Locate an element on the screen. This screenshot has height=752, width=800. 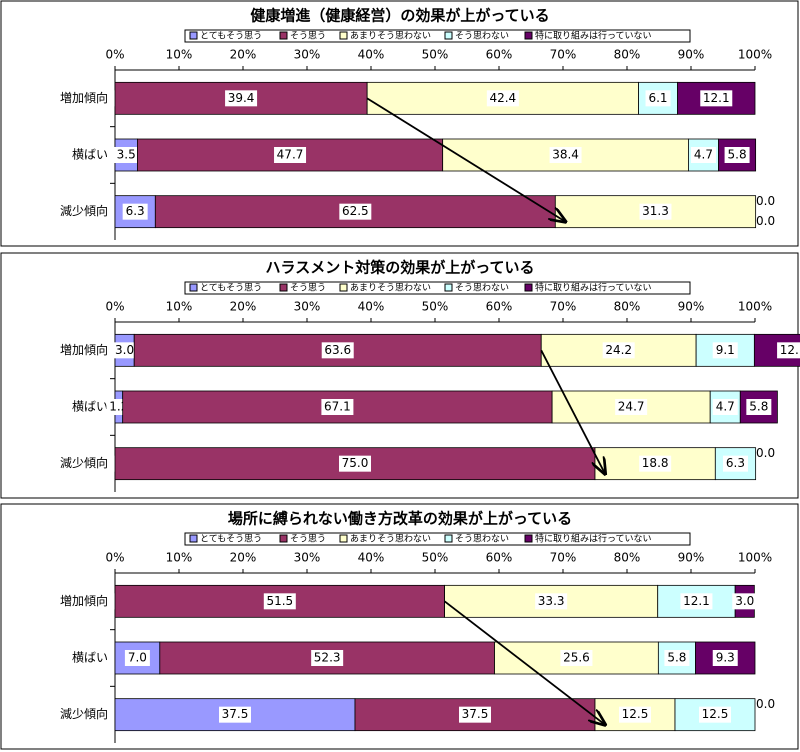
trend-arrow is located at coordinates (572, 411).